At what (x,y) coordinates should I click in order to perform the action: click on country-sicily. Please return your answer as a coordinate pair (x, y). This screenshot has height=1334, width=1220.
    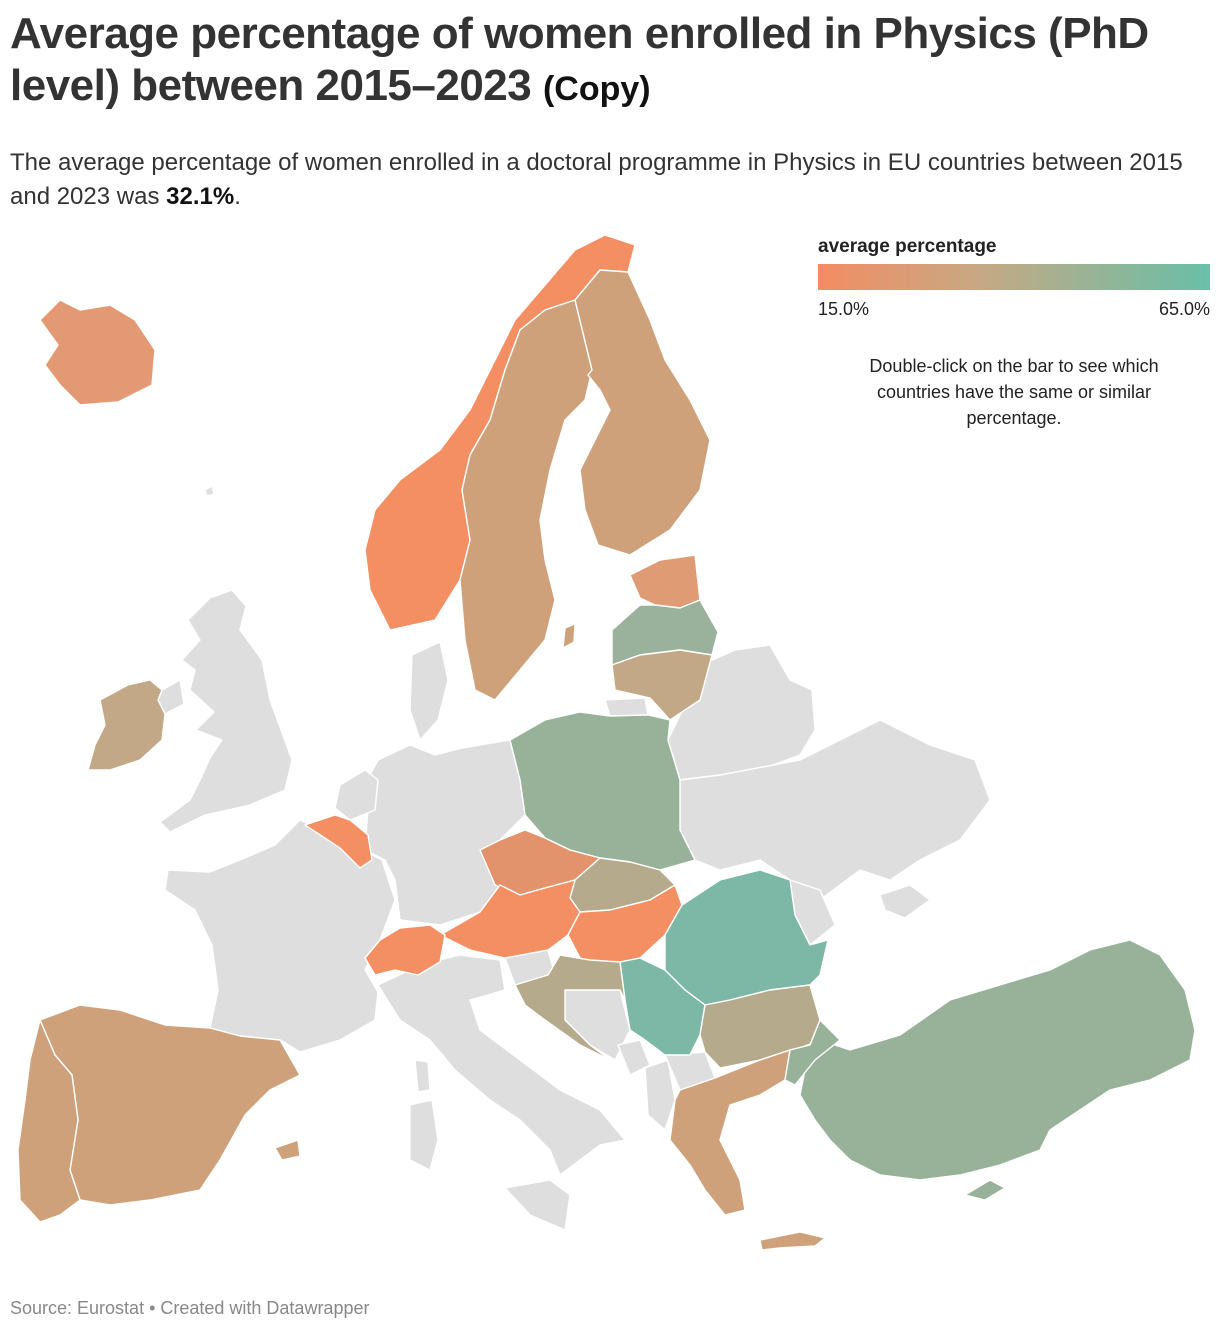
    Looking at the image, I should click on (537, 1205).